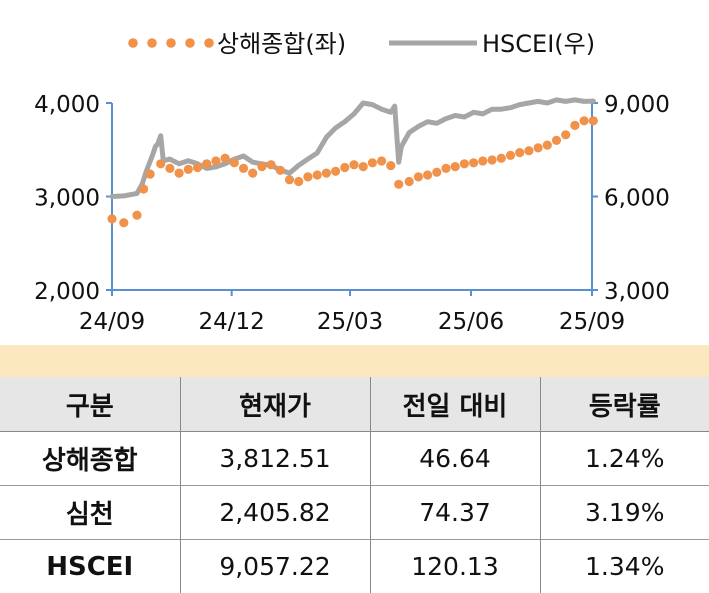 The width and height of the screenshot is (709, 593). I want to click on table-header-row: 구분 현재가 전일 대비 등락률, so click(354, 404).